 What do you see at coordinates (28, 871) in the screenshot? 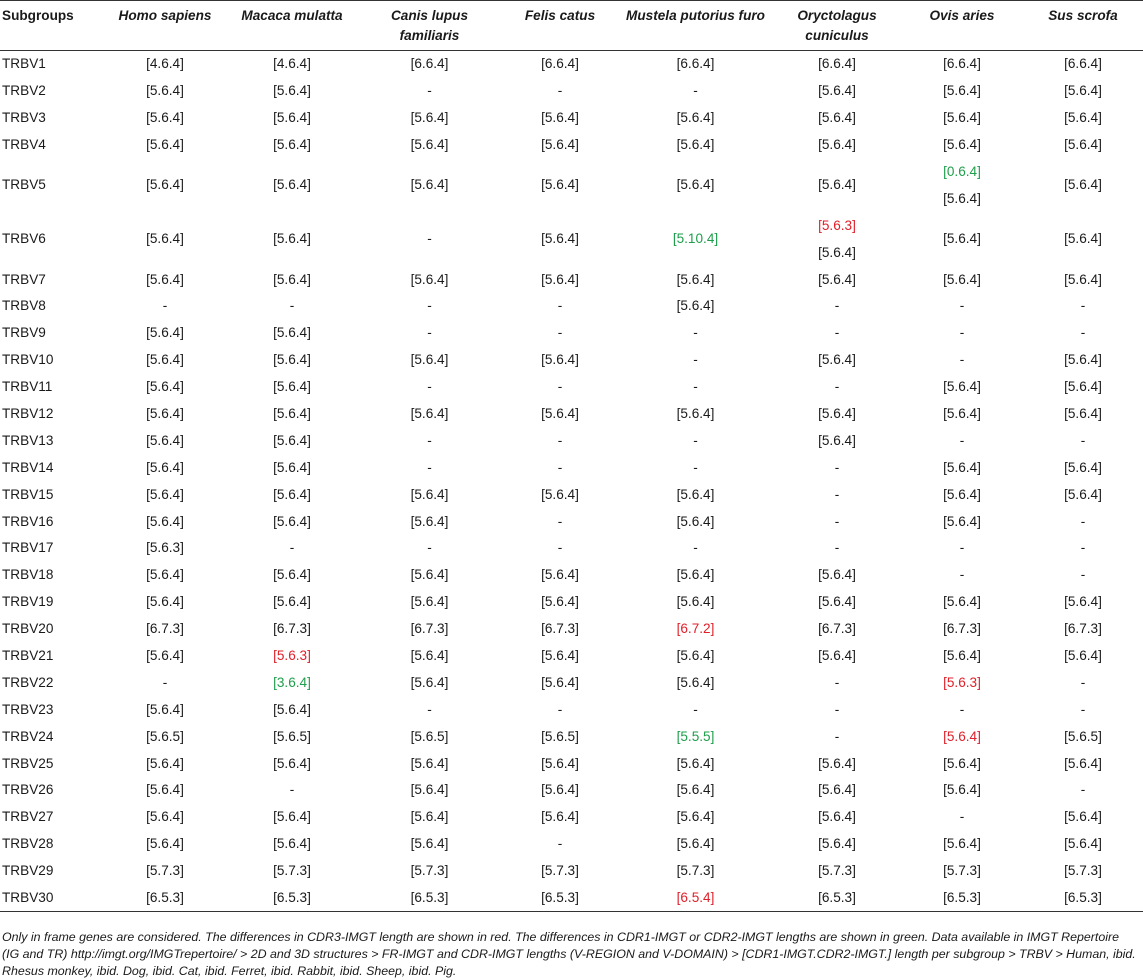
I see `subgroup-cell: TRBV29` at bounding box center [28, 871].